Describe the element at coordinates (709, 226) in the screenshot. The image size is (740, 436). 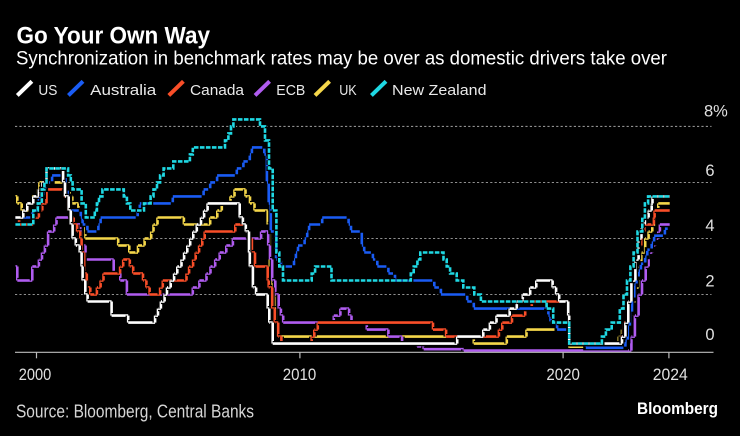
I see `svg-text: 4` at that location.